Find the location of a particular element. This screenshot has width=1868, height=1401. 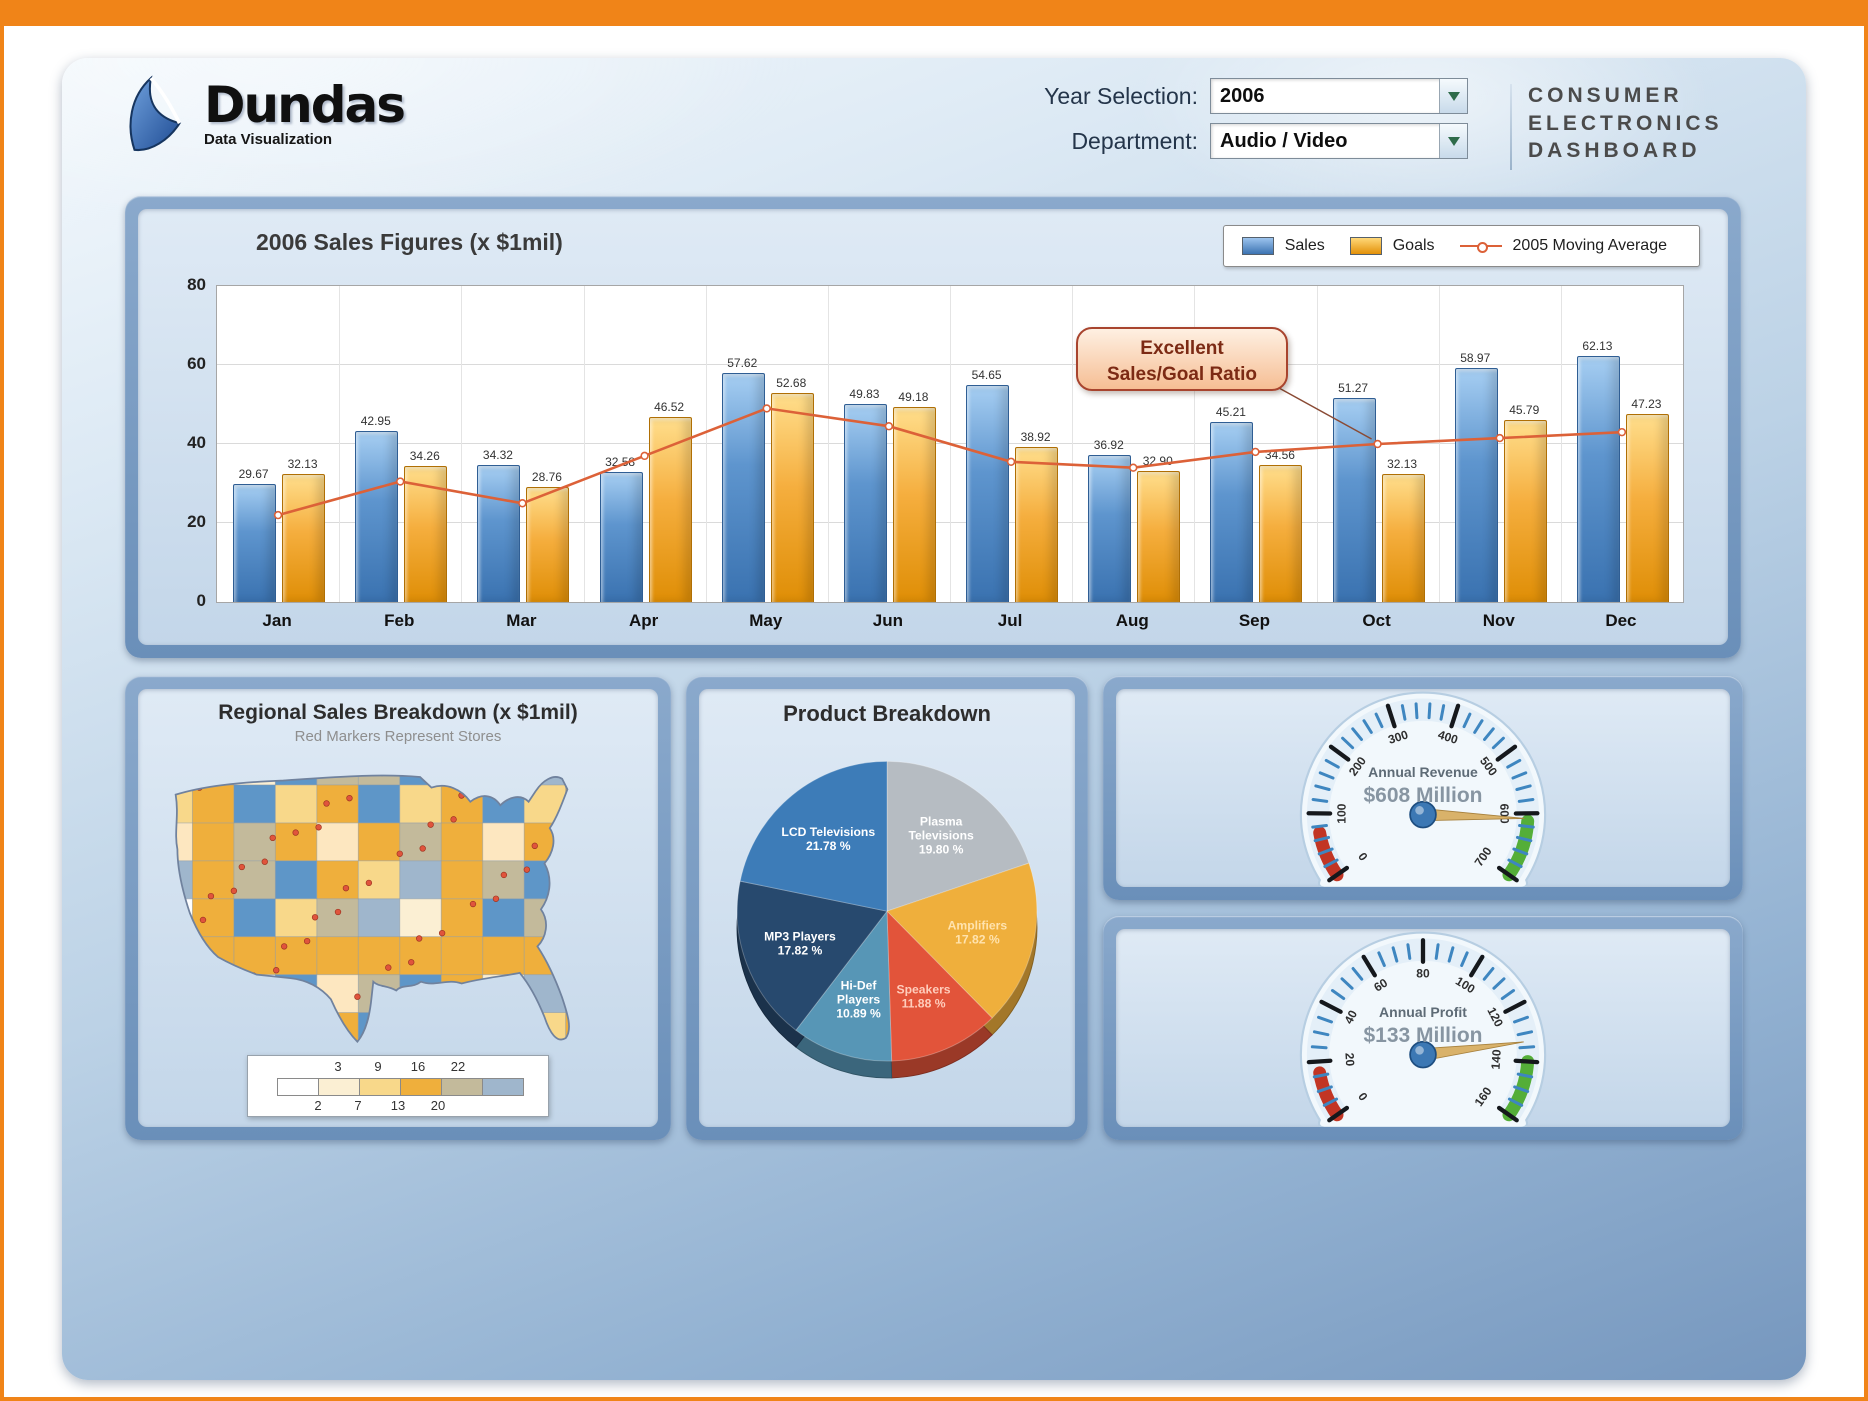

us-outline is located at coordinates (372, 909).